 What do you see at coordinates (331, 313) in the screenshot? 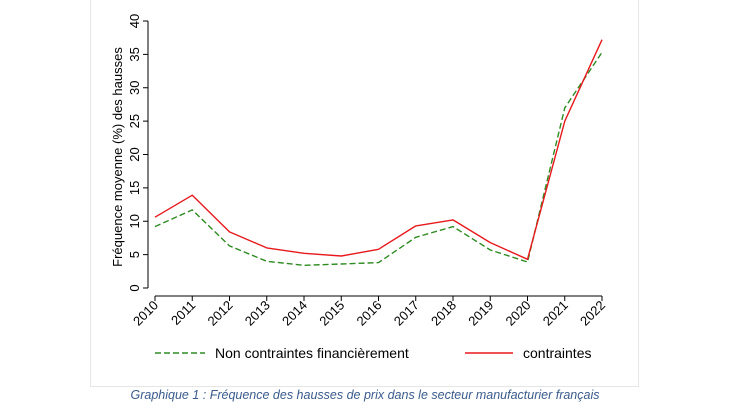
I see `x-tick-label: 2015` at bounding box center [331, 313].